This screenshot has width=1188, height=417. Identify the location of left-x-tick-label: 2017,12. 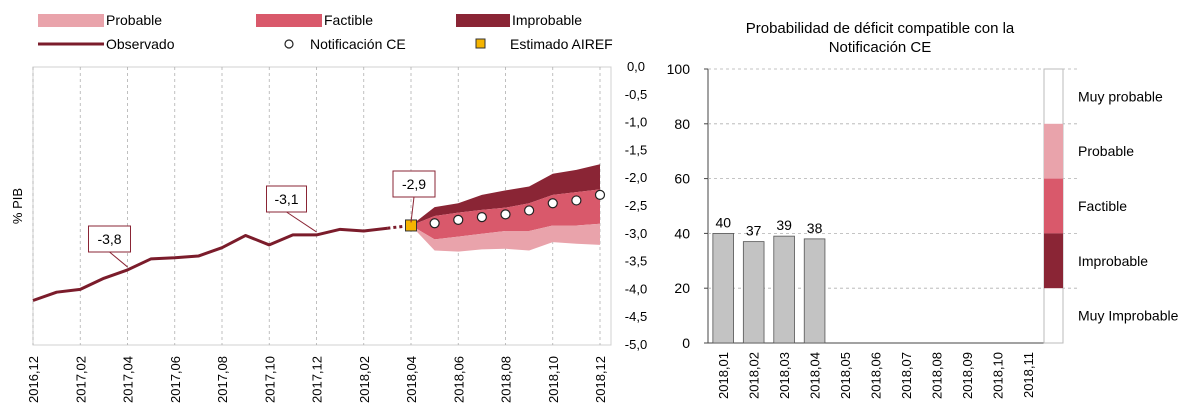
(317, 379).